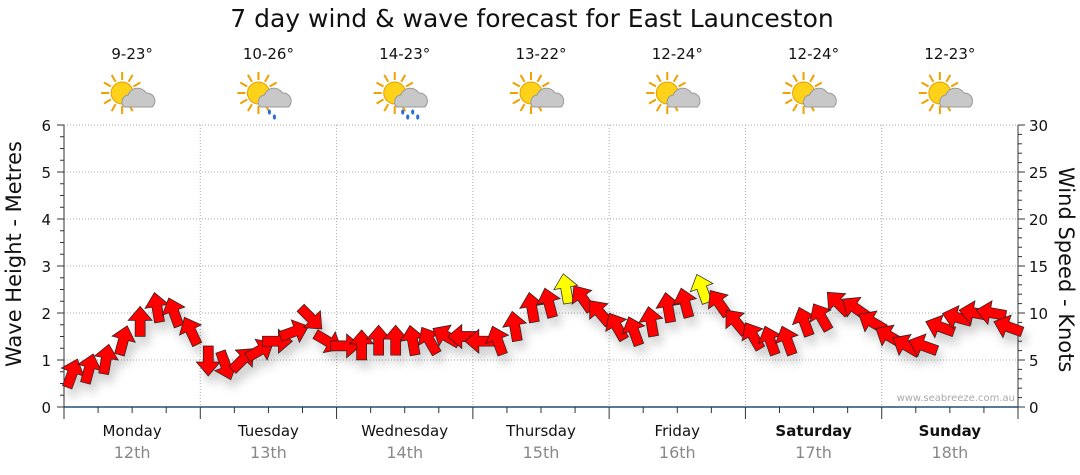  What do you see at coordinates (268, 452) in the screenshot?
I see `date-label: 13th` at bounding box center [268, 452].